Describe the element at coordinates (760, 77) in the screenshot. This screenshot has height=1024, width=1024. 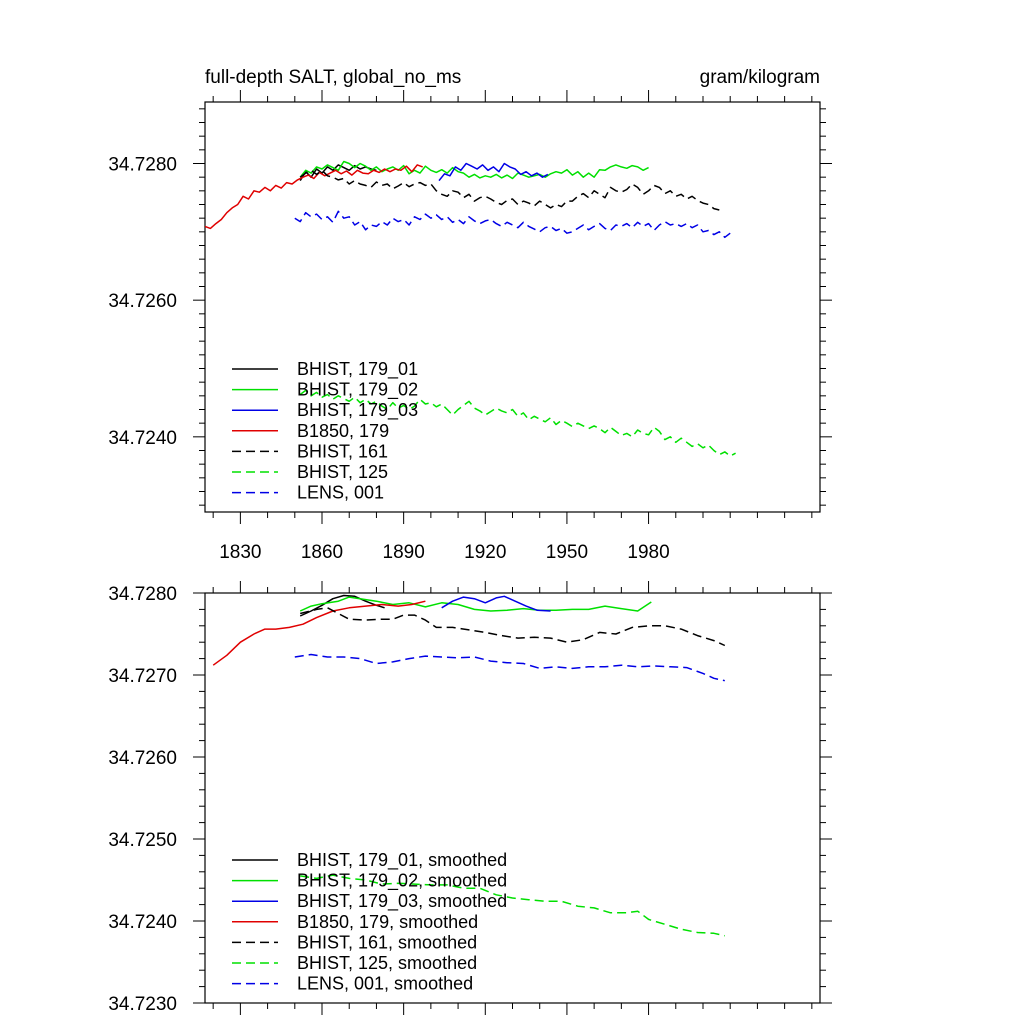
I see `top-panel-units: gram/kilogram` at that location.